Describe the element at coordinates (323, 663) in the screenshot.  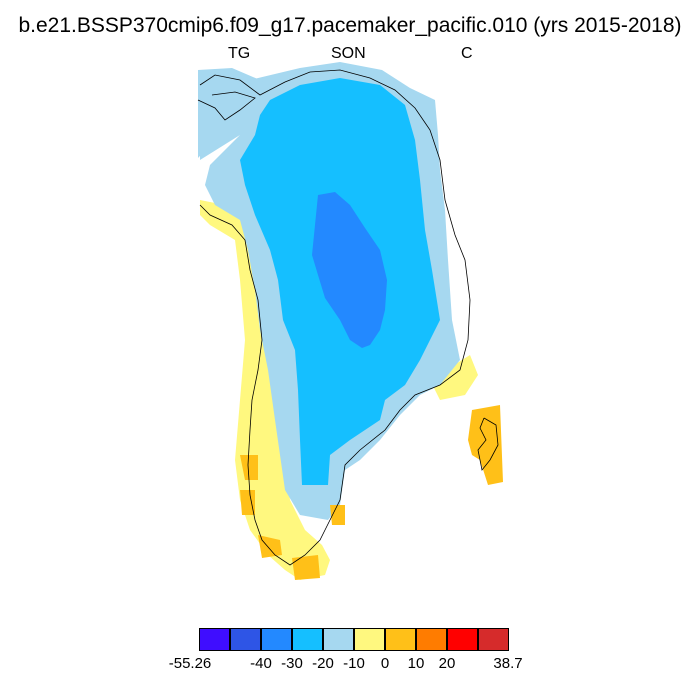
I see `colorbar-label: -20` at that location.